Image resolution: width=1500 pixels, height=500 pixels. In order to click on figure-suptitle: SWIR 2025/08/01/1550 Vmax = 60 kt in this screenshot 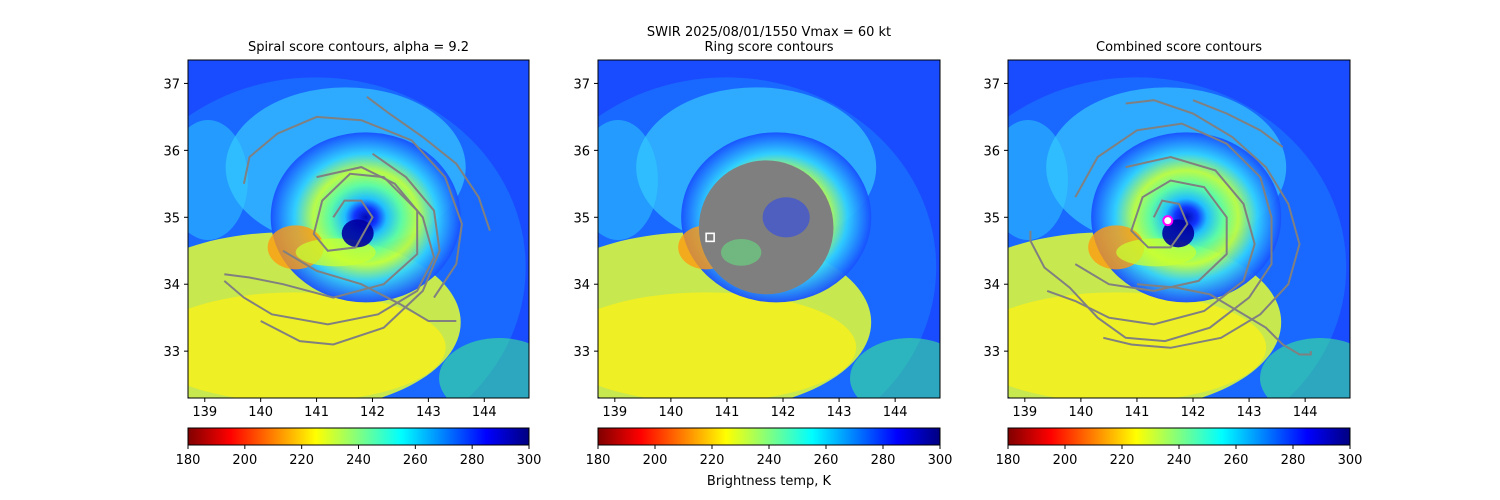, I will do `click(769, 32)`.